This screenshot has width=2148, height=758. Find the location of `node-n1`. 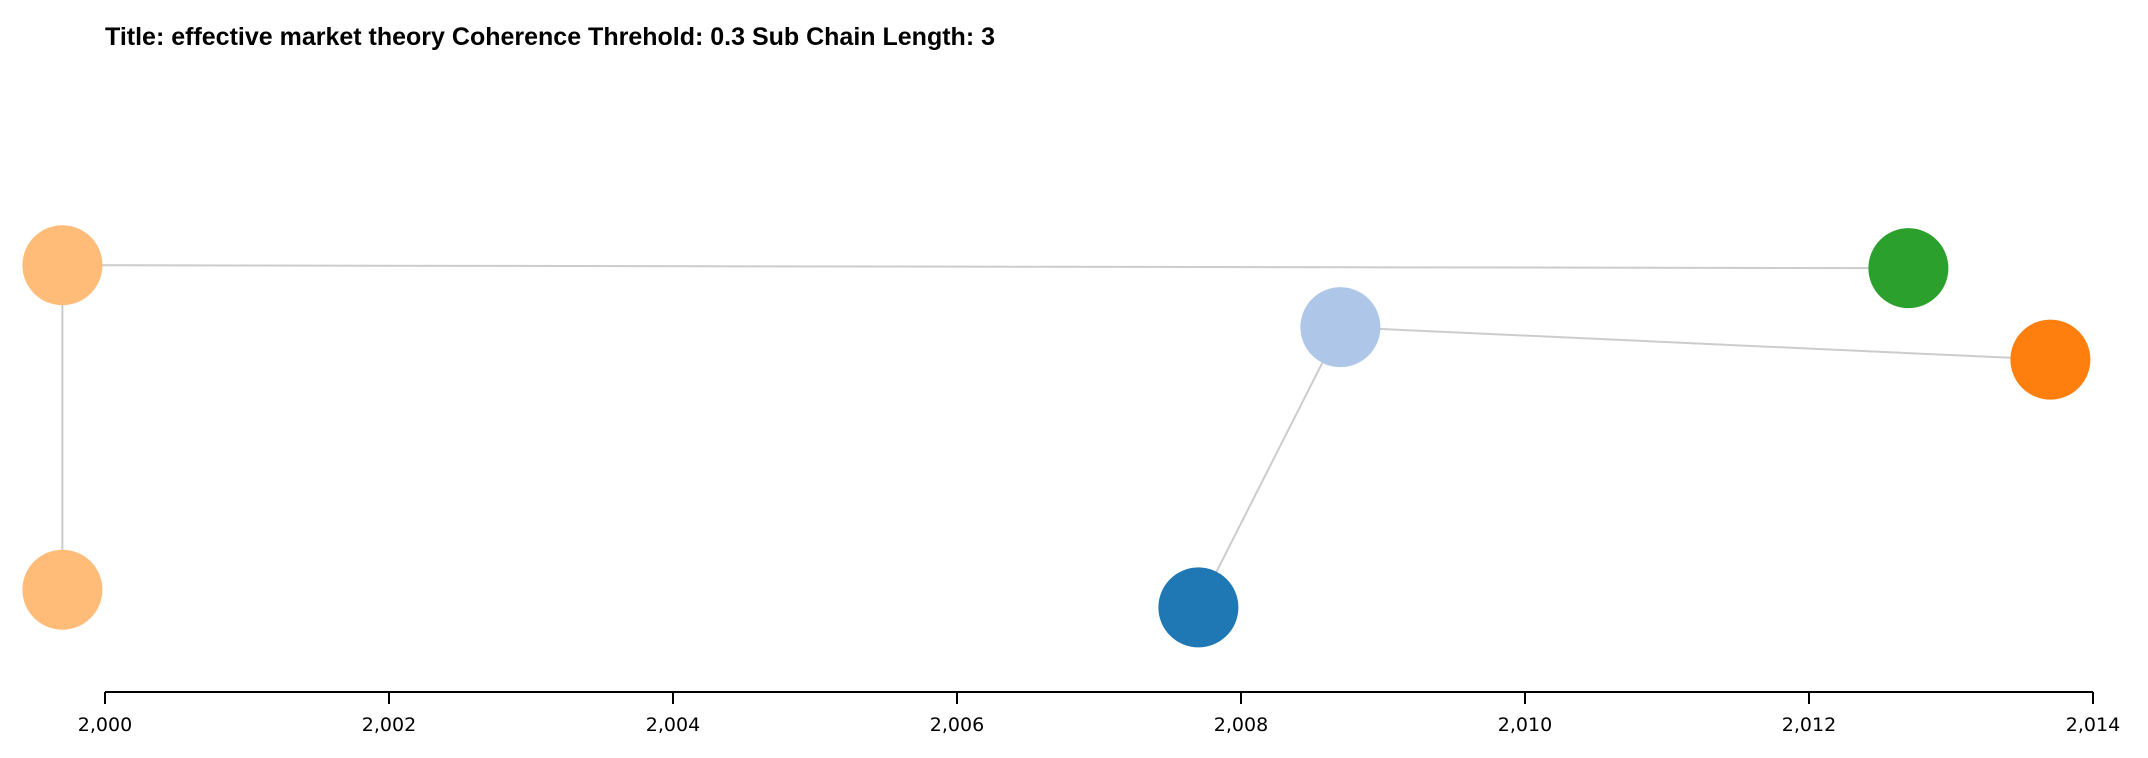

node-n1 is located at coordinates (62, 265).